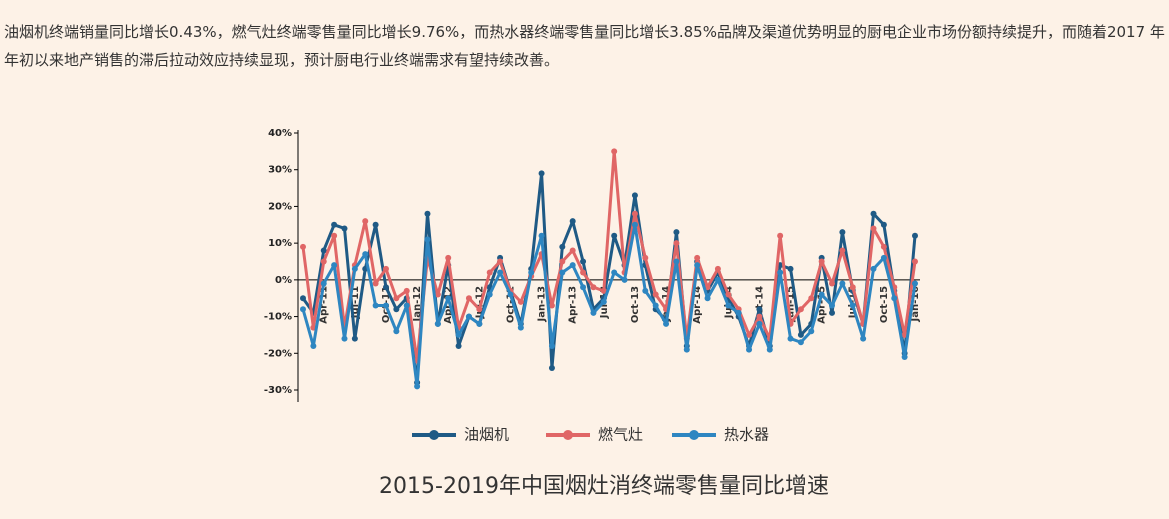 This screenshot has height=519, width=1169. What do you see at coordinates (486, 435) in the screenshot?
I see `legend-label: 油烟机` at bounding box center [486, 435].